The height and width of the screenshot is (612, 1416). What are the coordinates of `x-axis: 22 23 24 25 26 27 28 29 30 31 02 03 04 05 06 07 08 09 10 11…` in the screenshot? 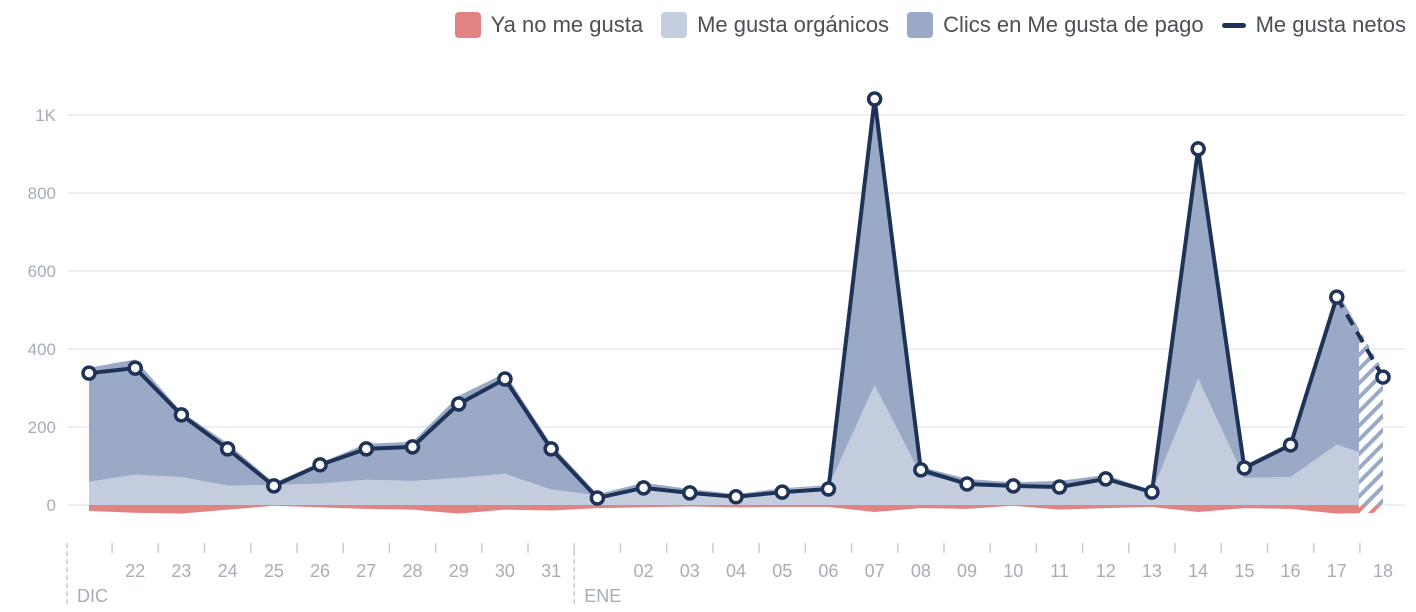 It's located at (729, 574).